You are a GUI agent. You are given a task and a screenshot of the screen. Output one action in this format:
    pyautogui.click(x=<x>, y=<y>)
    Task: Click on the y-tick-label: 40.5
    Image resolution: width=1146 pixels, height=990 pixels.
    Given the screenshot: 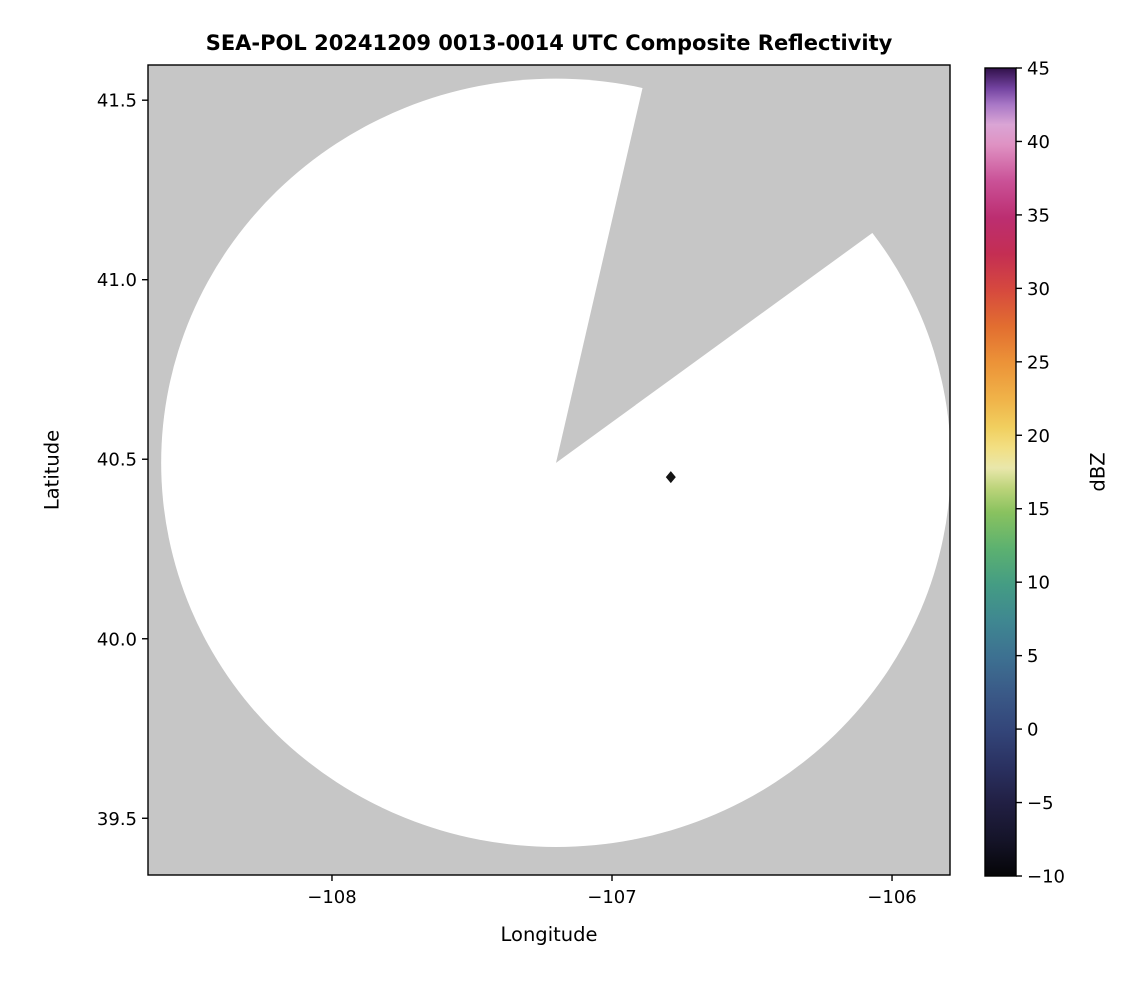 What is the action you would take?
    pyautogui.click(x=117, y=460)
    